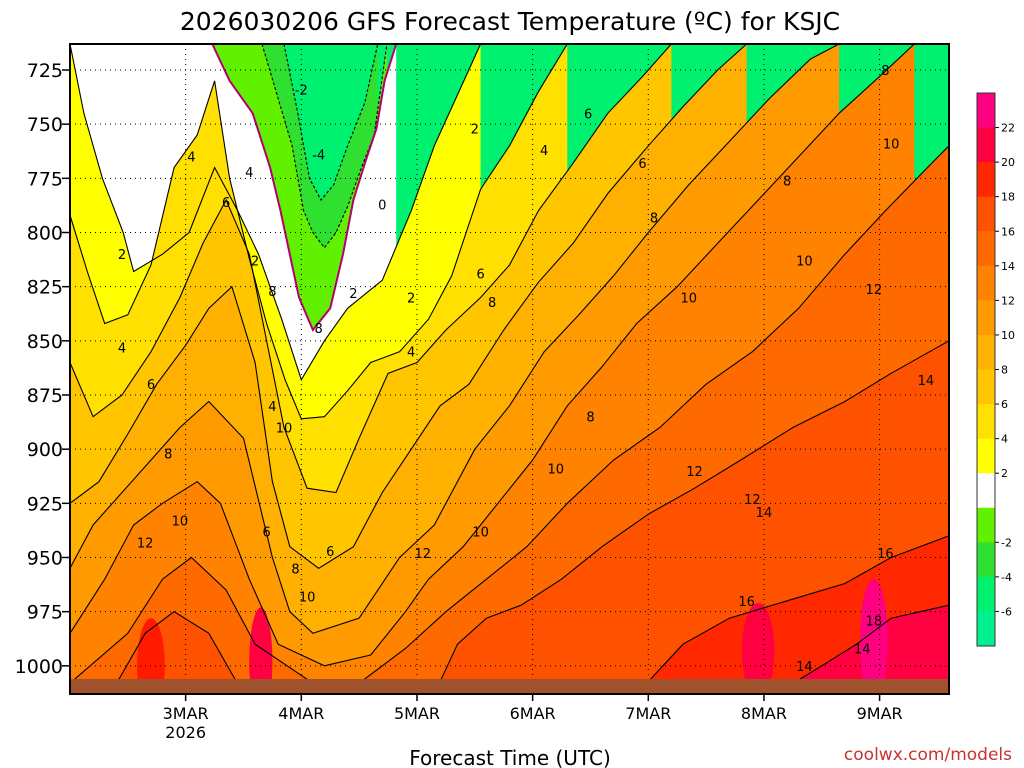  Describe the element at coordinates (191, 158) in the screenshot. I see `contour-label-8: 4` at that location.